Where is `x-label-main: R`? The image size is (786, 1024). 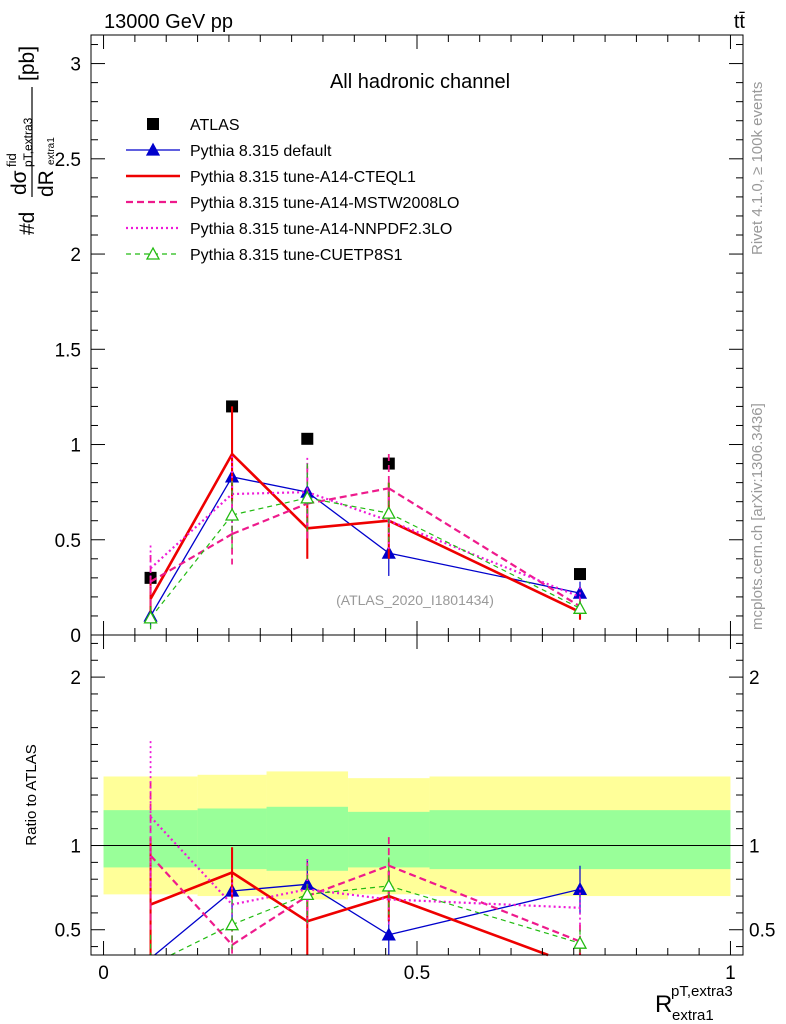
x-label-main: R is located at coordinates (663, 1004).